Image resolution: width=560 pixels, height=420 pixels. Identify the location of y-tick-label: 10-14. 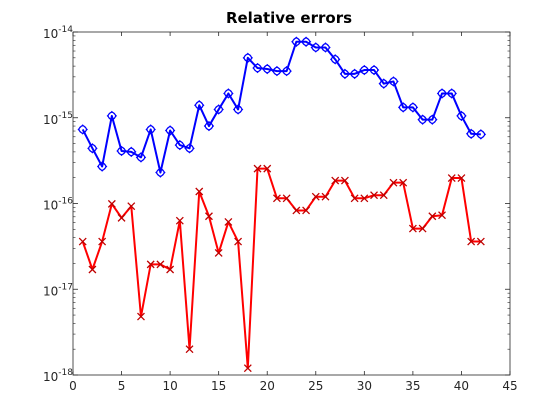
(58, 33).